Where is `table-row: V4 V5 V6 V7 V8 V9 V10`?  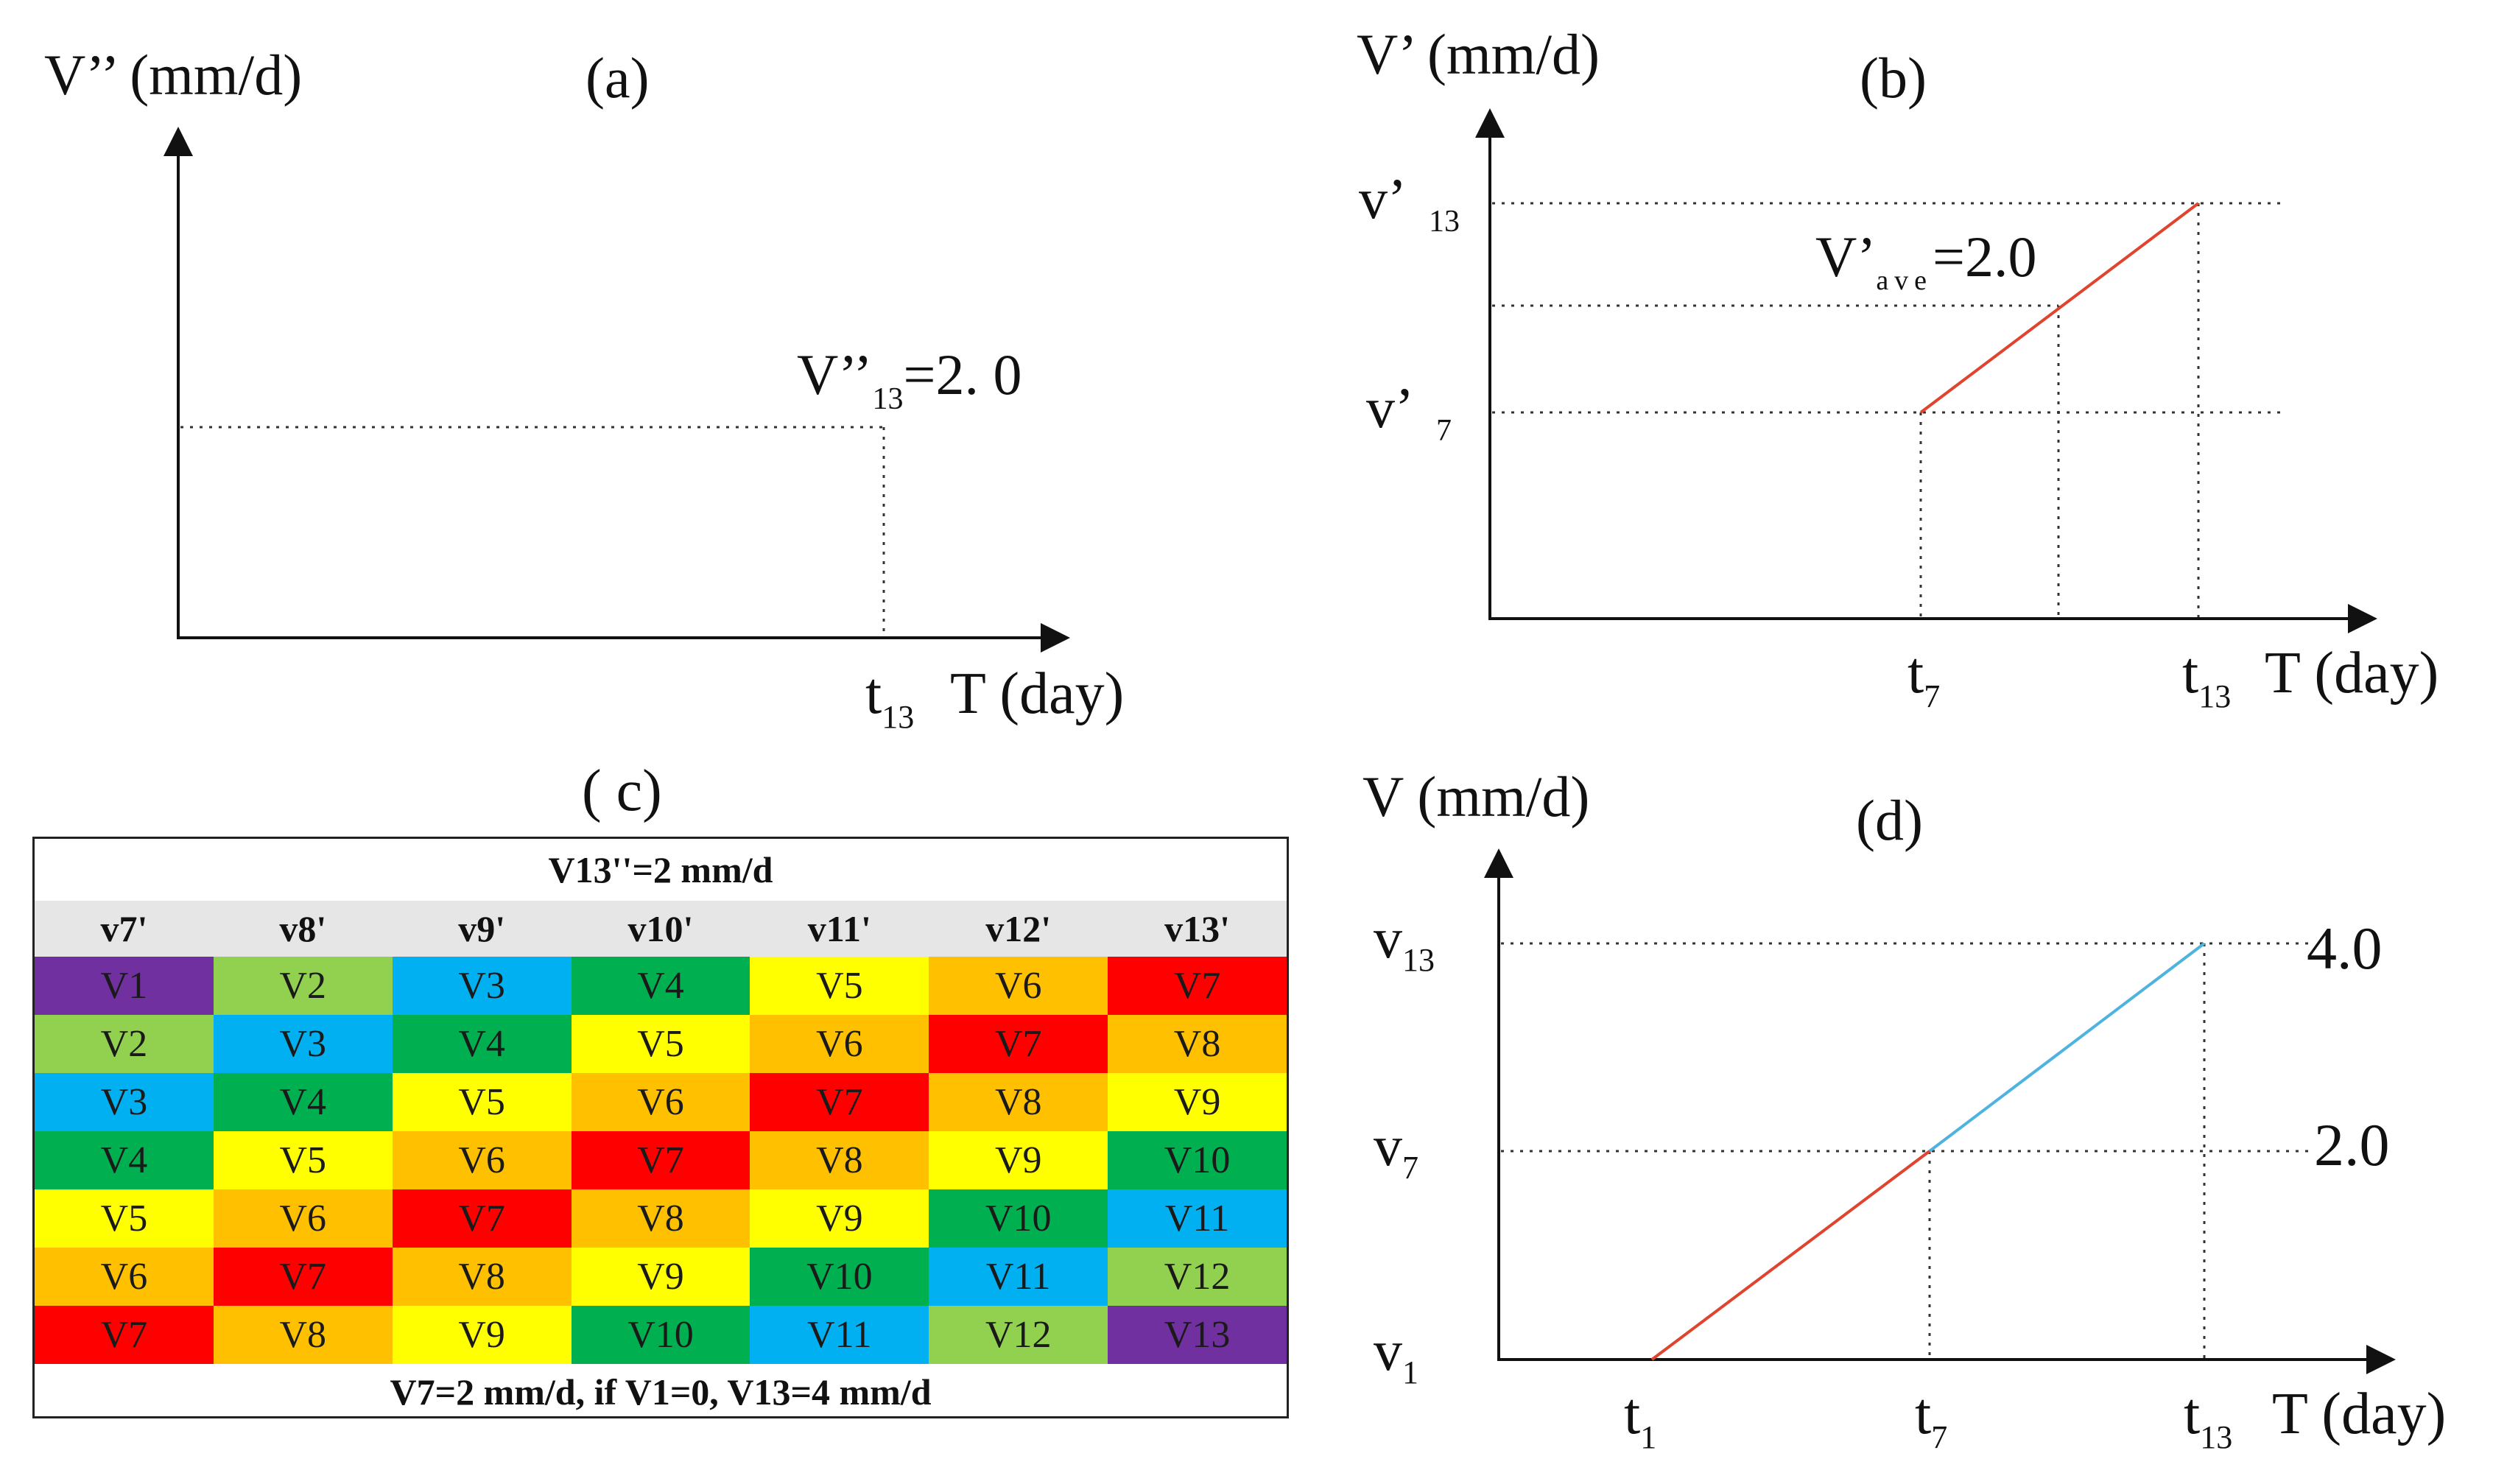 table-row: V4 V5 V6 V7 V8 V9 V10 is located at coordinates (661, 1160).